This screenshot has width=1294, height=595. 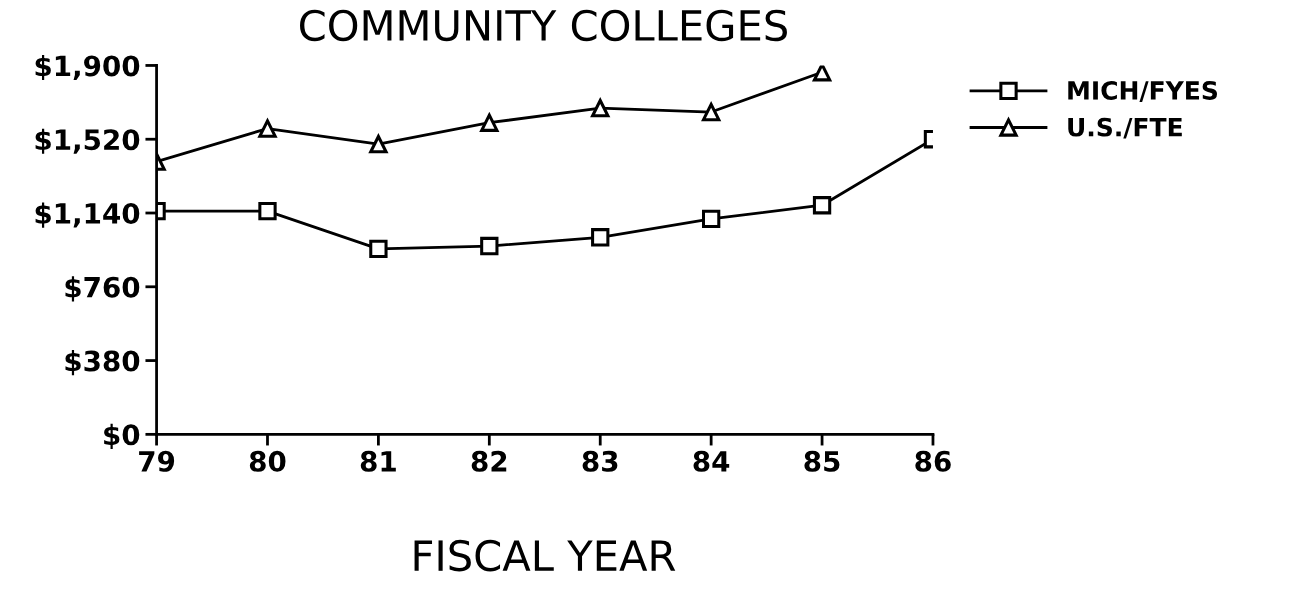 I want to click on y-tick-label: $1,520, so click(x=87, y=141).